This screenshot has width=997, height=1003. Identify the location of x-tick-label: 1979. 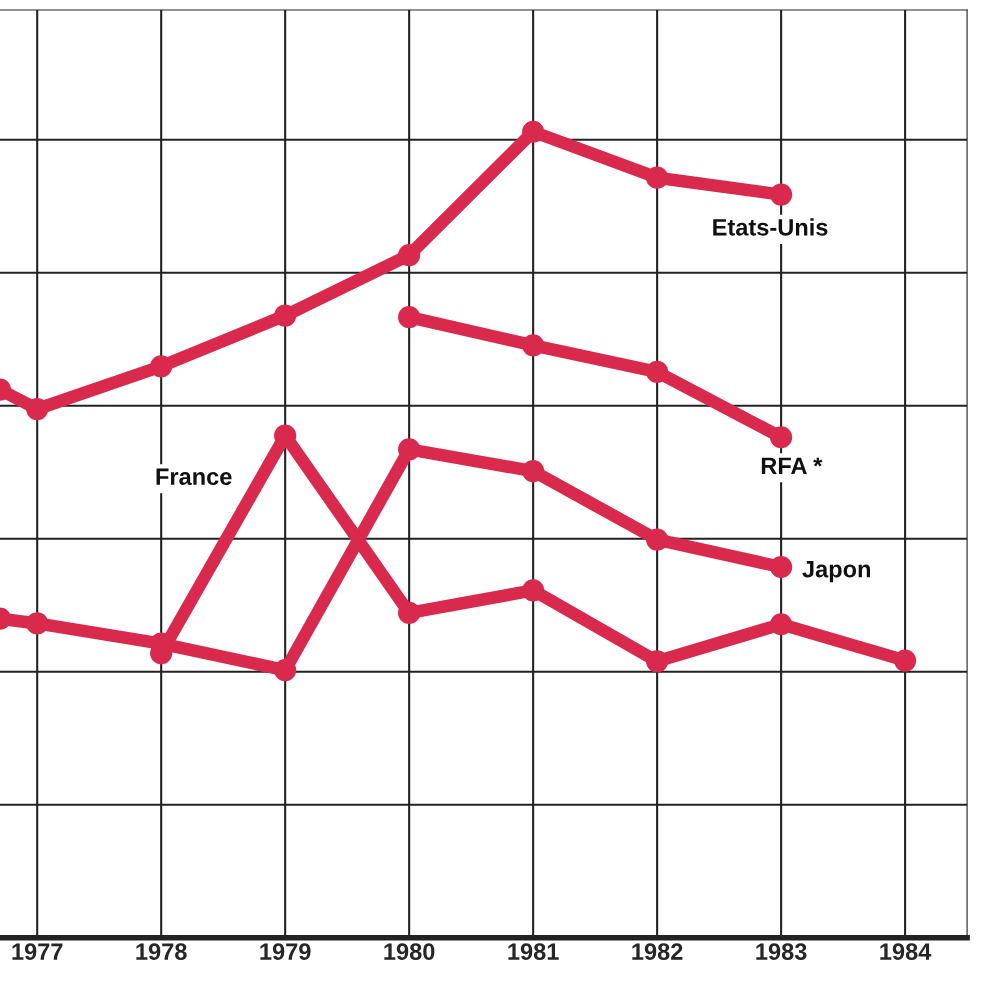
(285, 952).